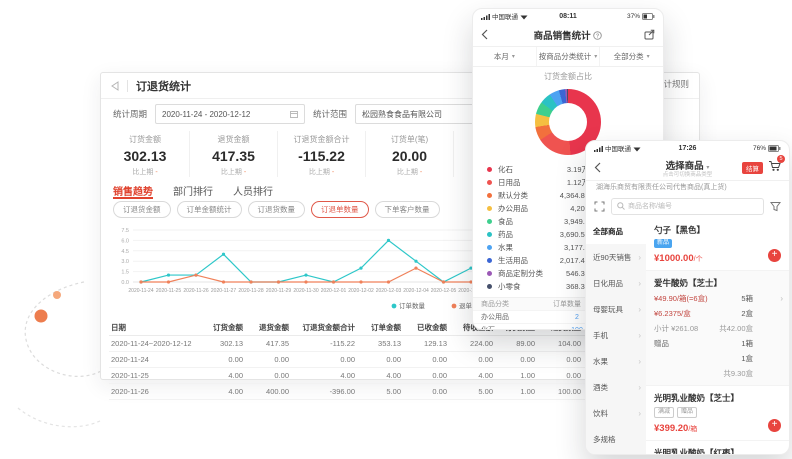 The image size is (792, 459). What do you see at coordinates (568, 35) in the screenshot?
I see `phone1-navbar: 商品销售统计 ?` at bounding box center [568, 35].